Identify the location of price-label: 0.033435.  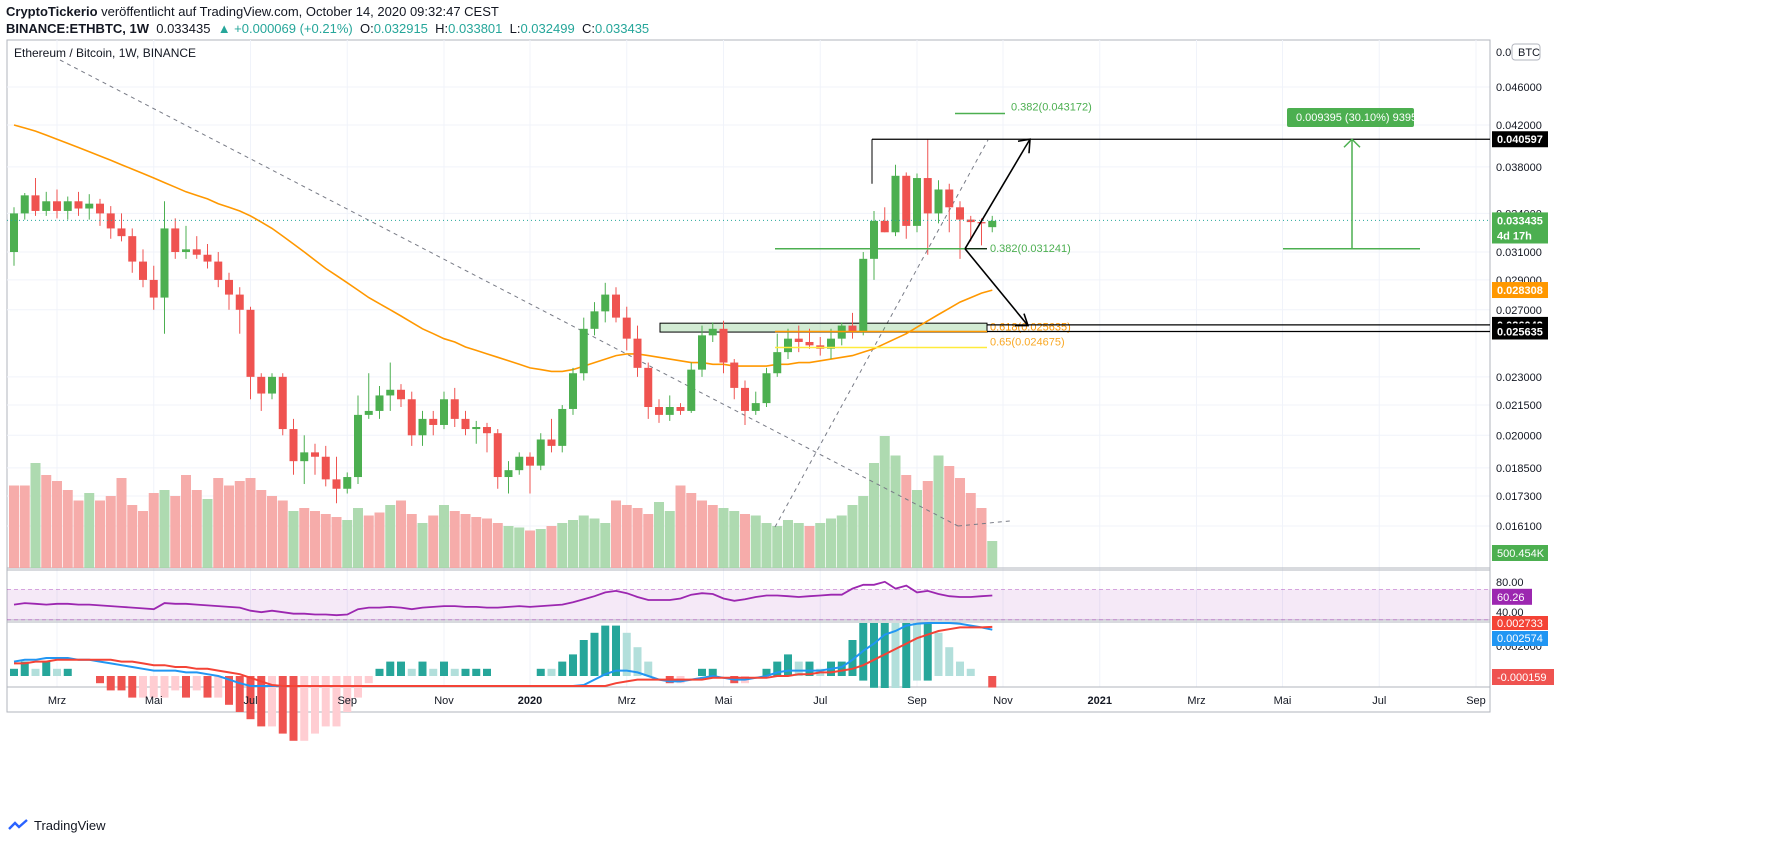
(1520, 221).